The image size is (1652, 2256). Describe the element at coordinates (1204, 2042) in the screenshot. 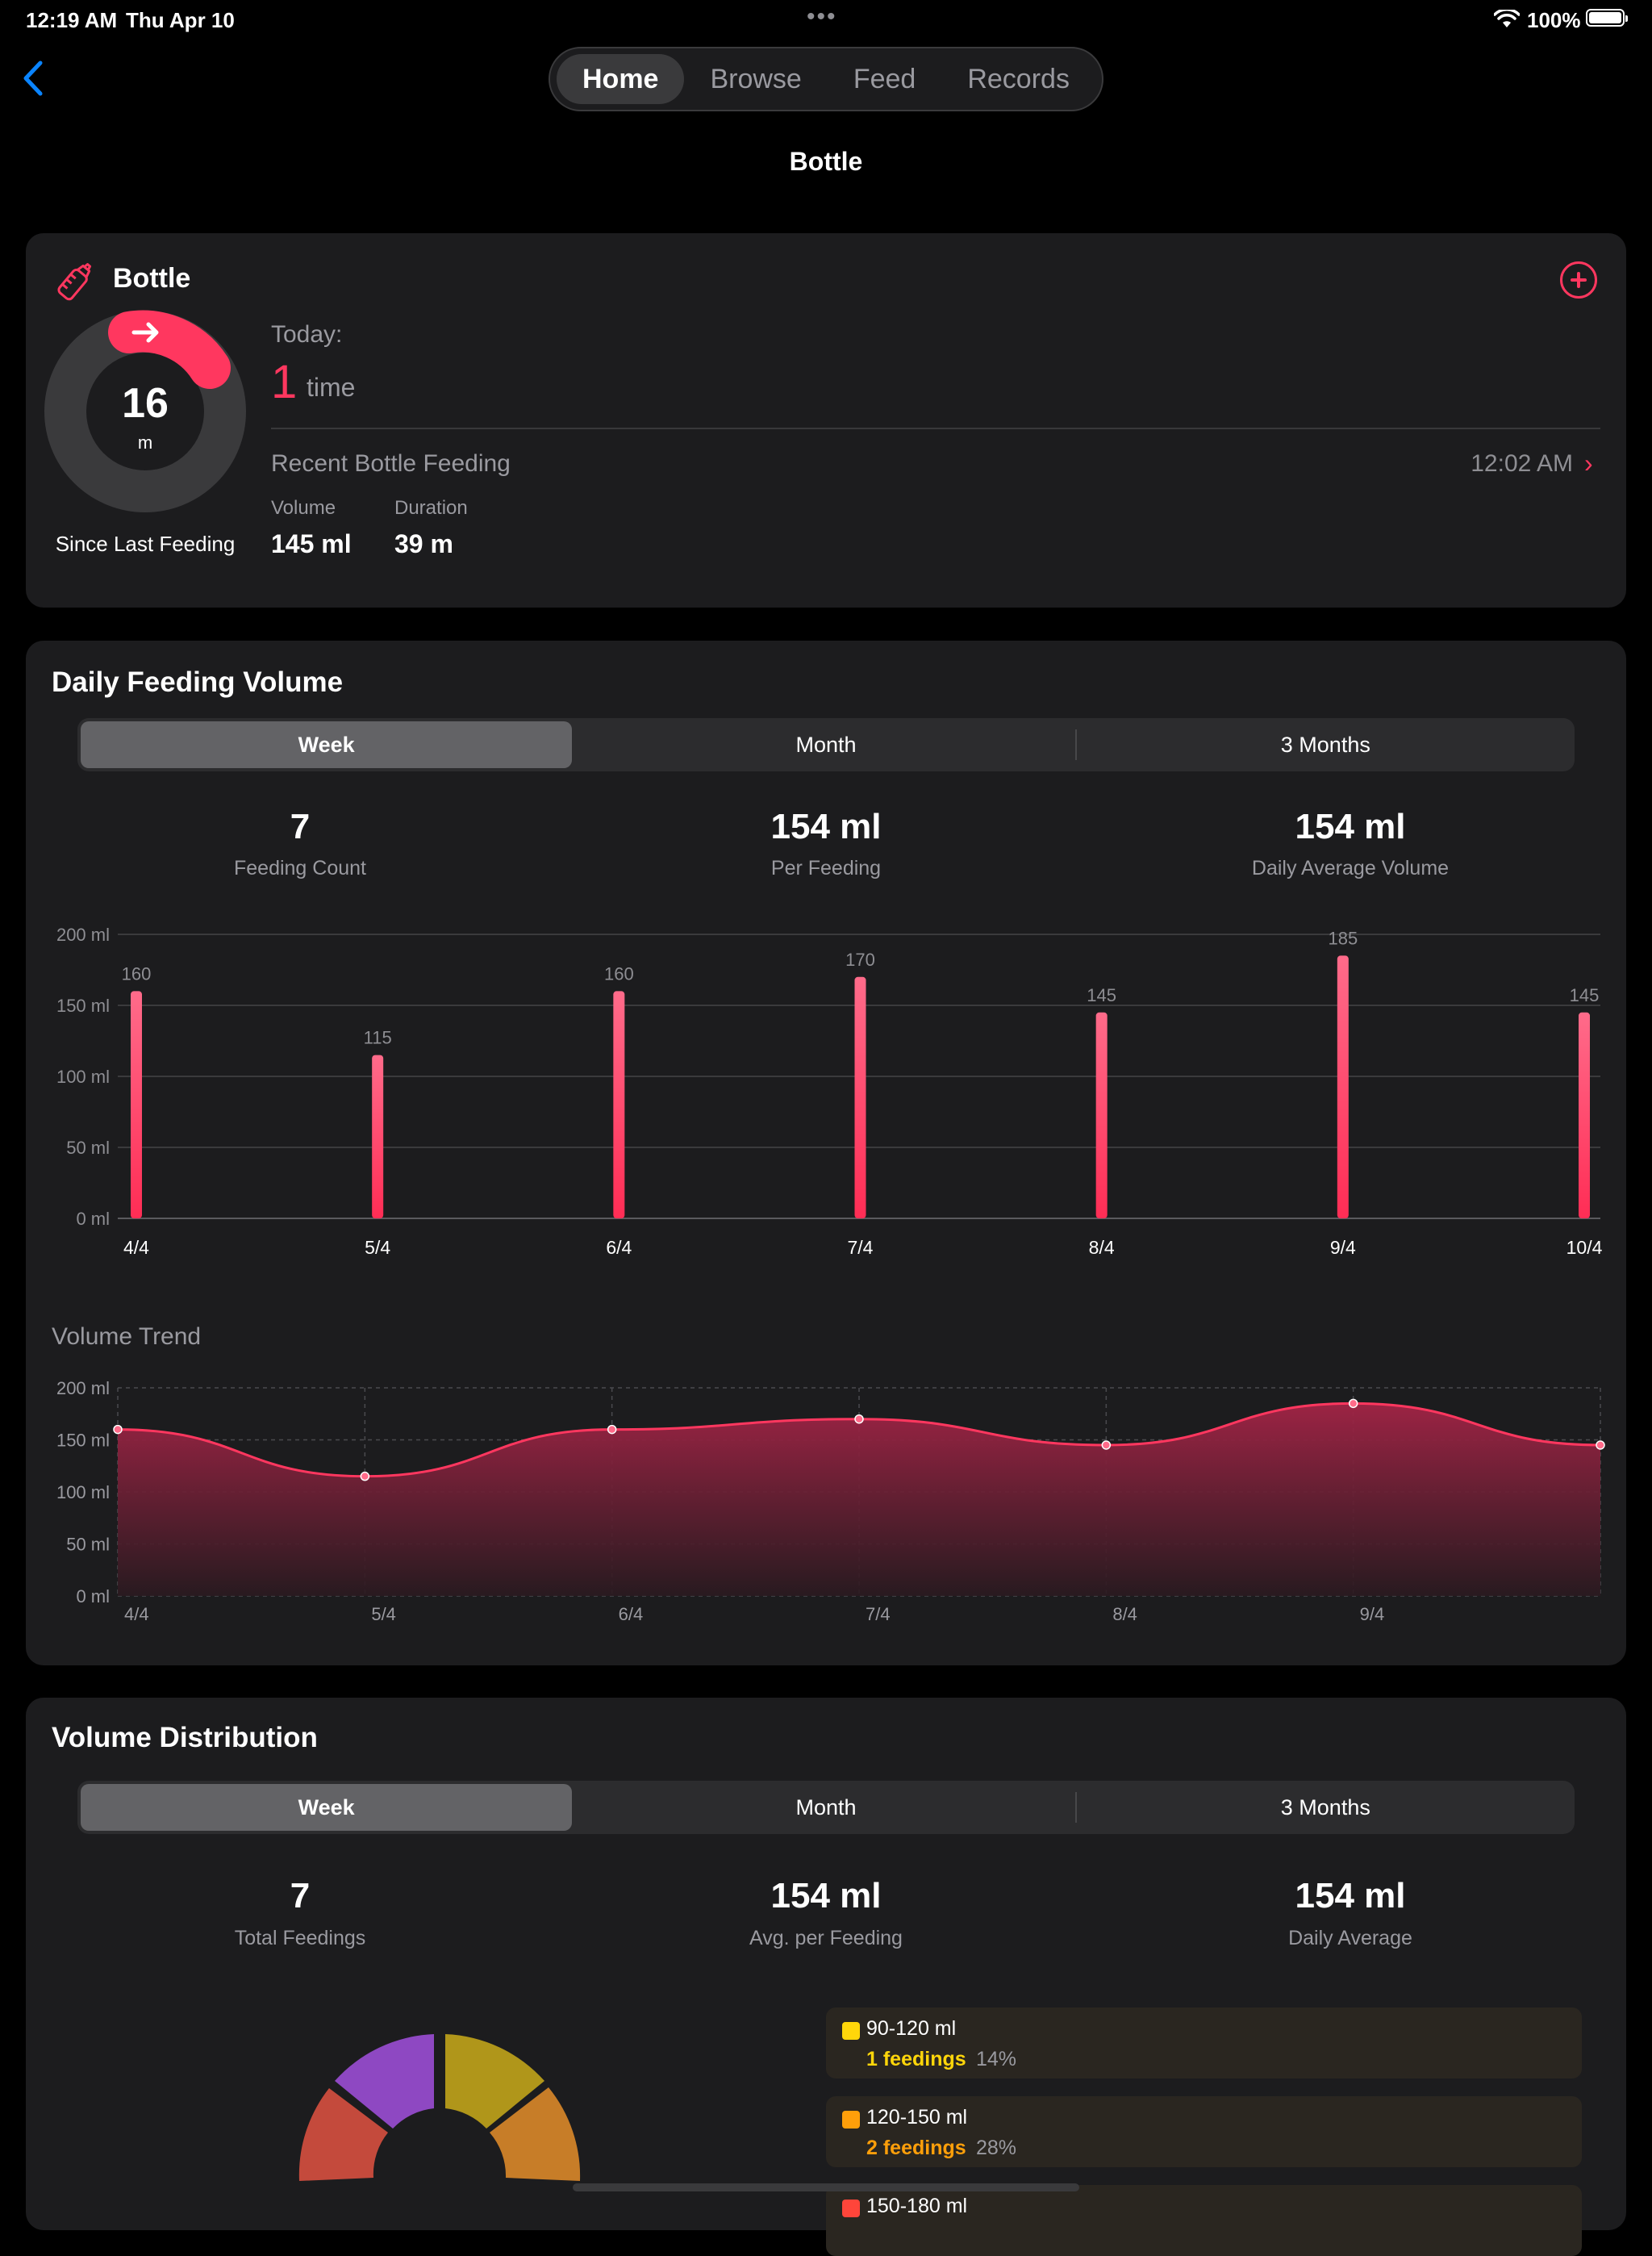

I see `legend-item: 90-120 ml 1 feedings 14%` at that location.